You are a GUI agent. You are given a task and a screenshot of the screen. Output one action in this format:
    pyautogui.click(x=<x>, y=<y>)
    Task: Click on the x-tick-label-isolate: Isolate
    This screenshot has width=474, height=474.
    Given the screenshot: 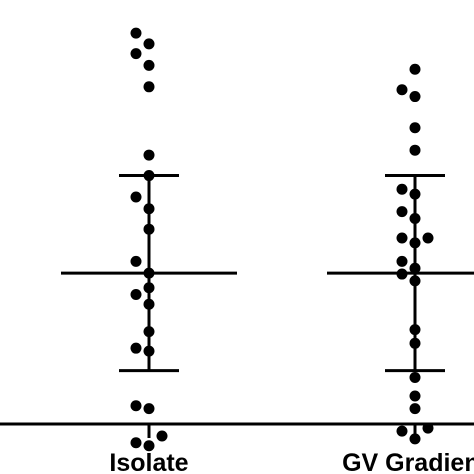 What is the action you would take?
    pyautogui.click(x=148, y=461)
    